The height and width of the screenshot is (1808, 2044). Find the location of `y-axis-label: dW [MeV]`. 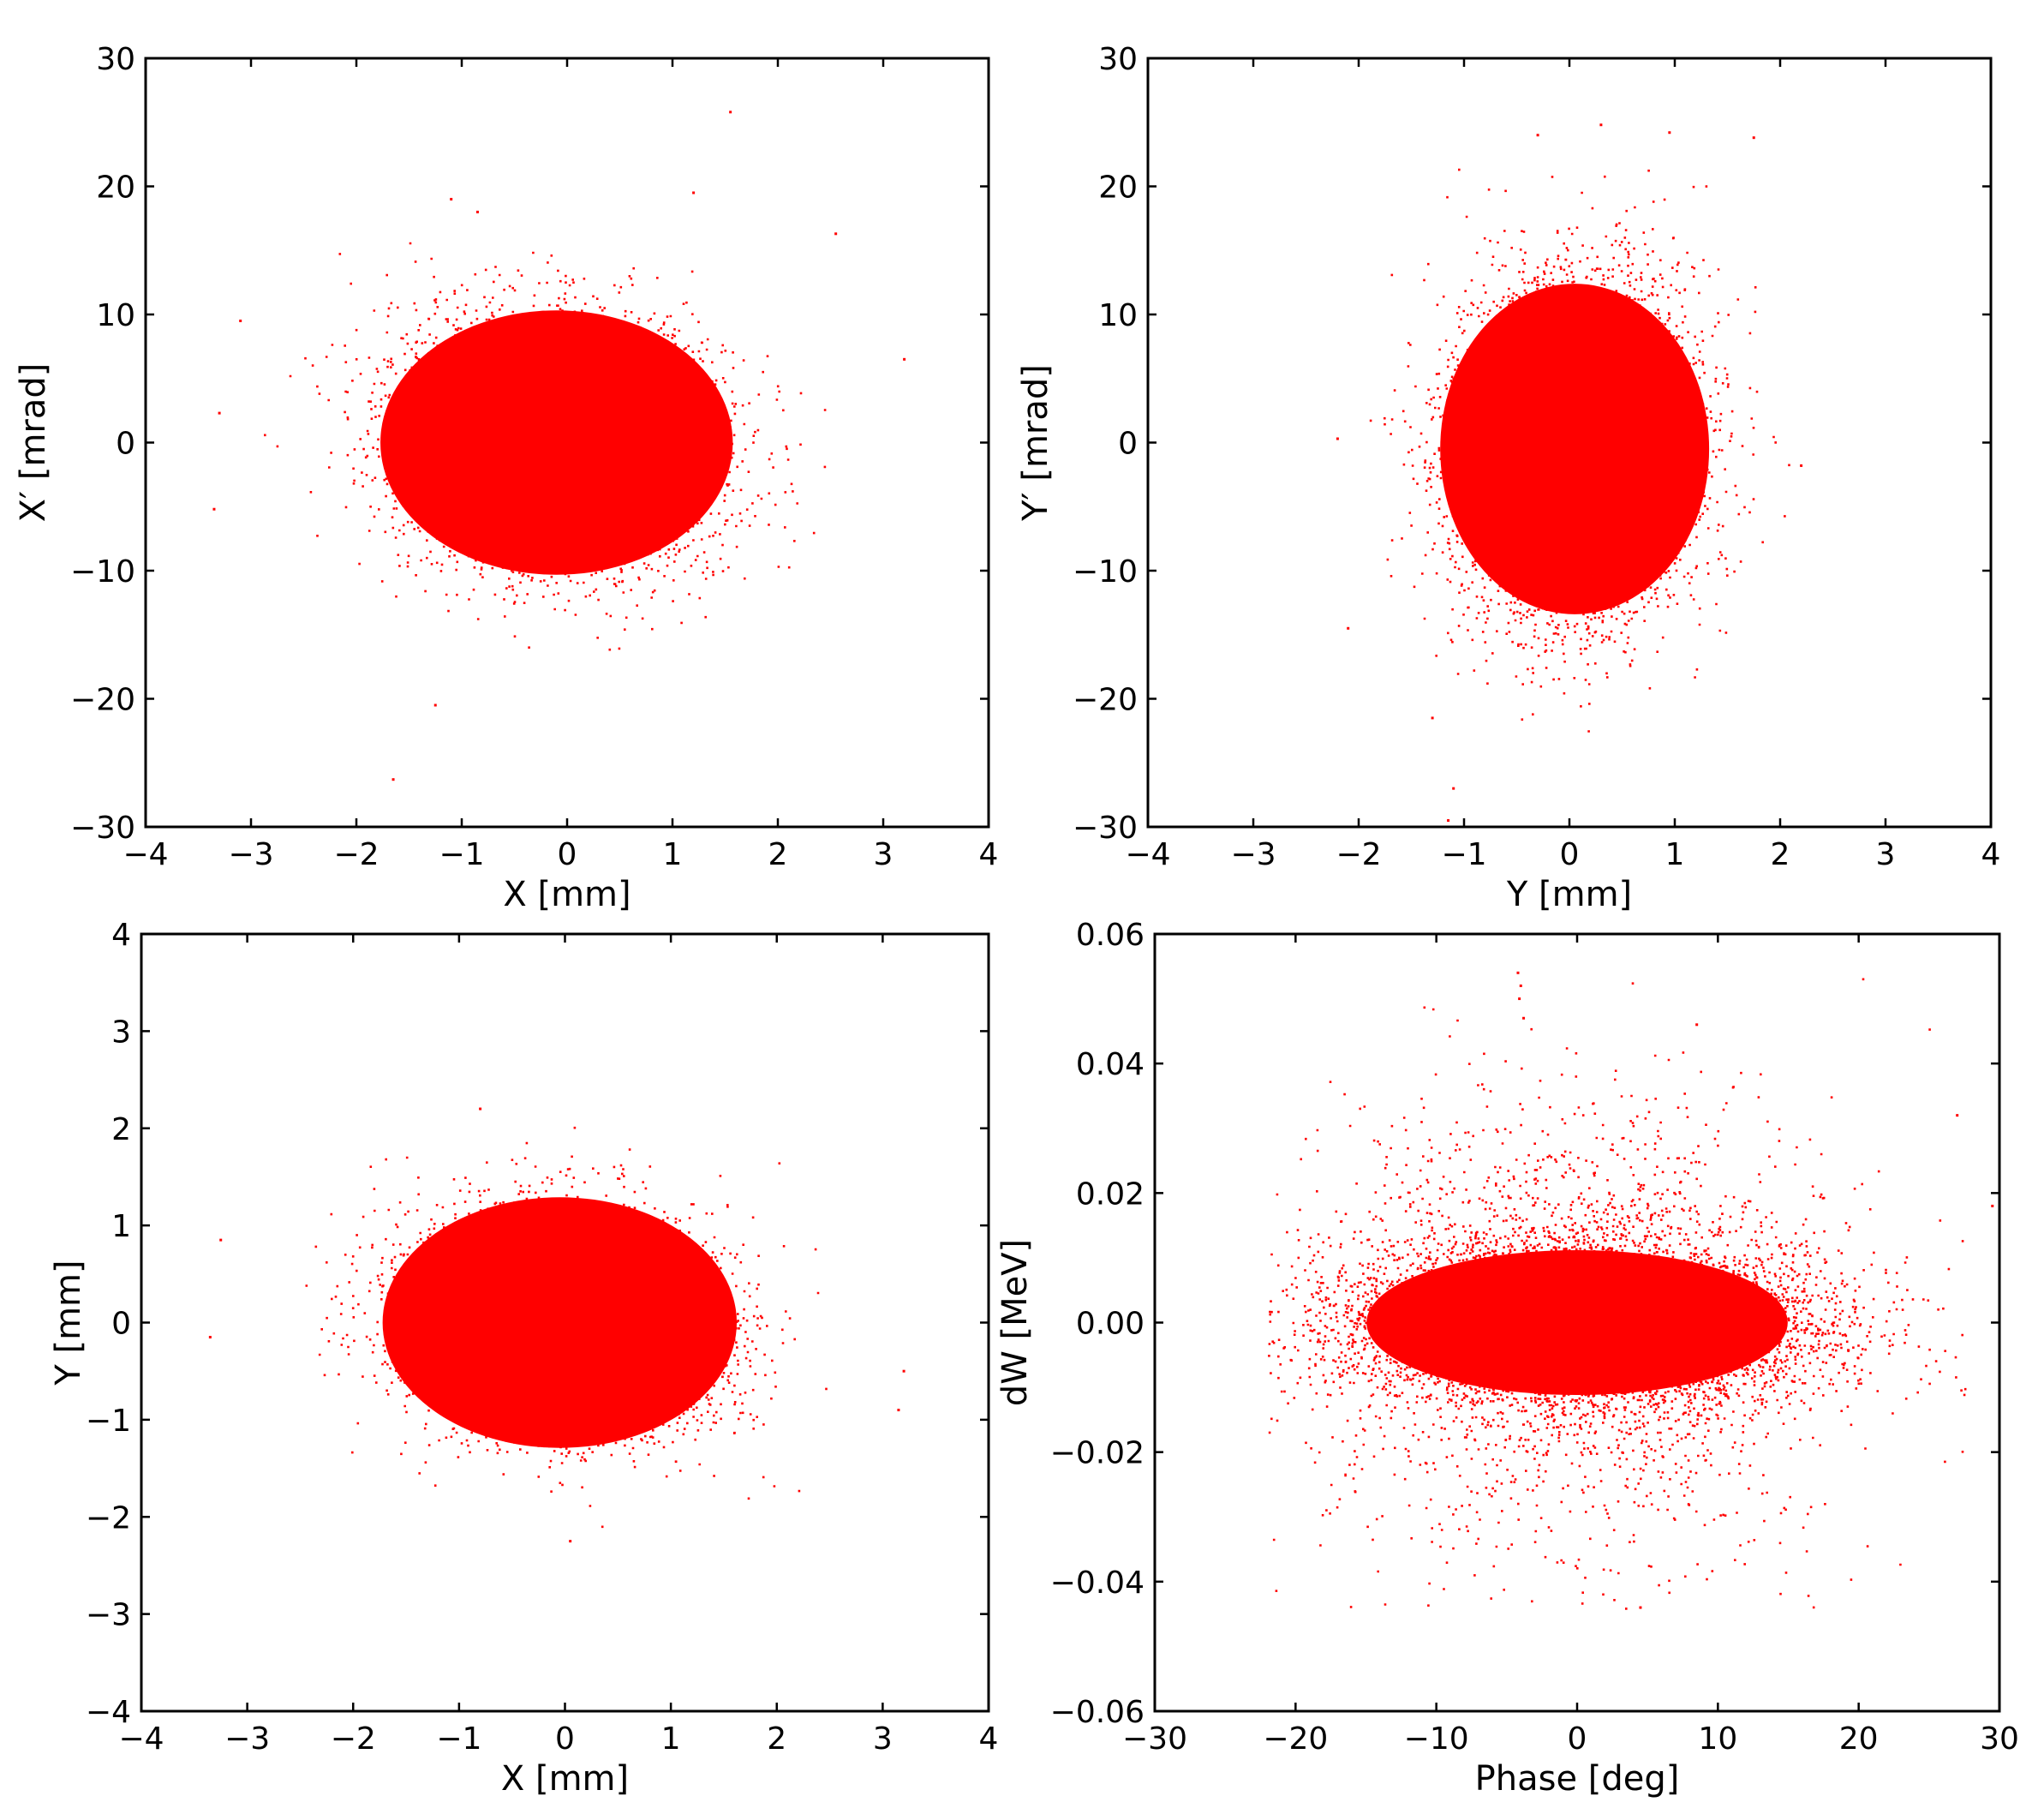

y-axis-label: dW [MeV] is located at coordinates (1015, 1322).